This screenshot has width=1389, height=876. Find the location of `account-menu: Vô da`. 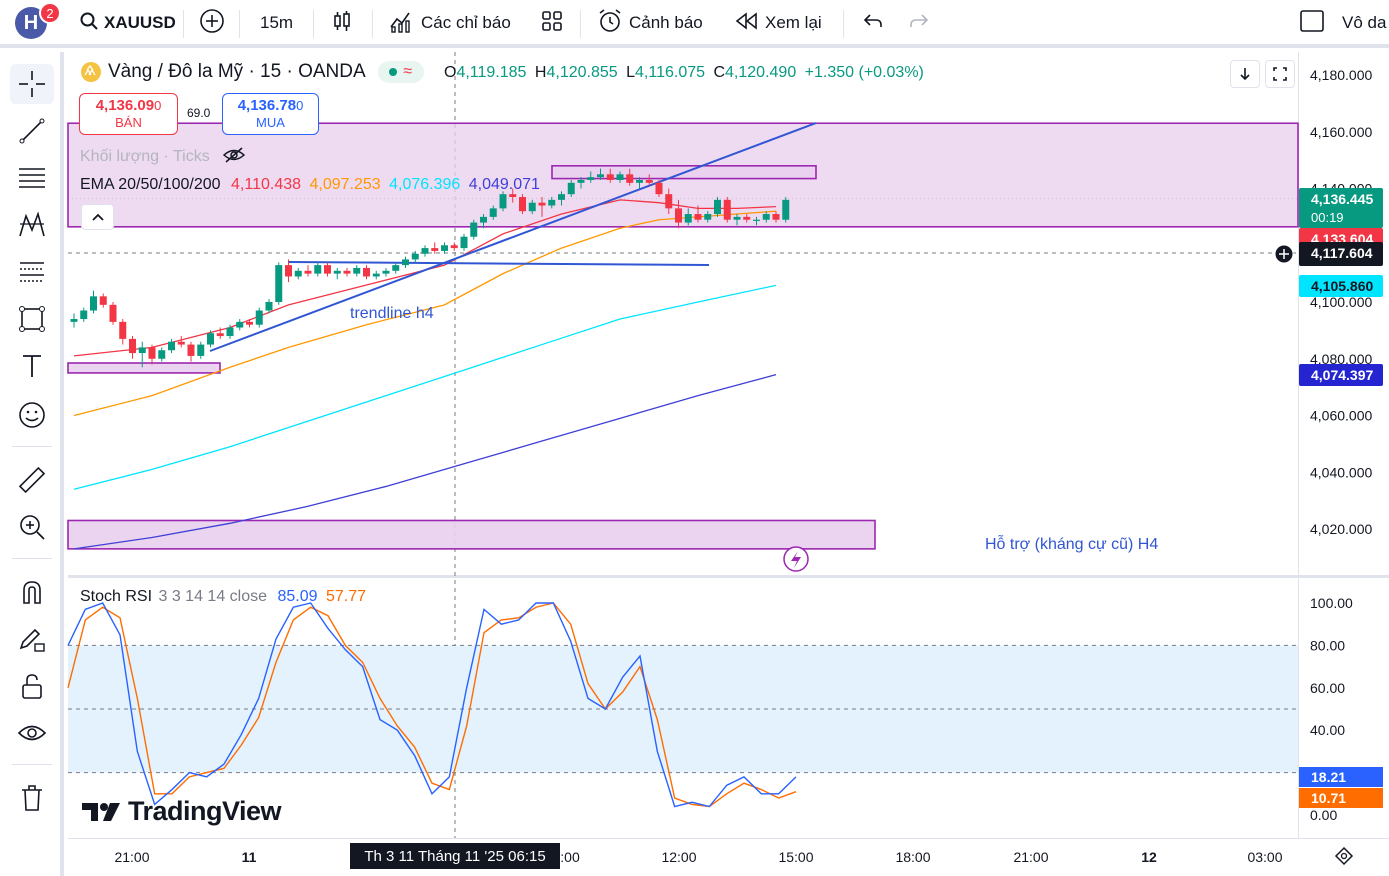

account-menu: Vô da is located at coordinates (1364, 23).